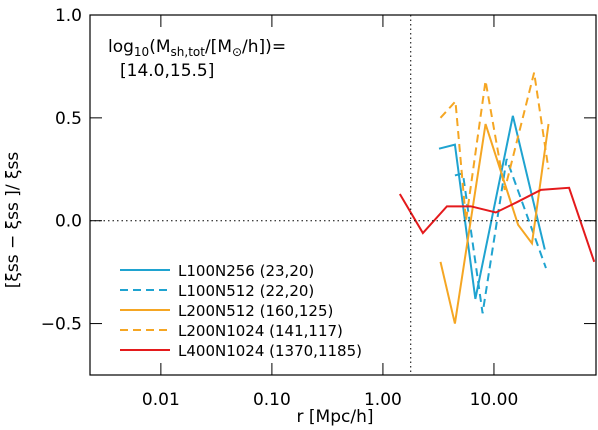 This screenshot has height=430, width=598. Describe the element at coordinates (161, 400) in the screenshot. I see `x-tick-label: 0.01` at that location.